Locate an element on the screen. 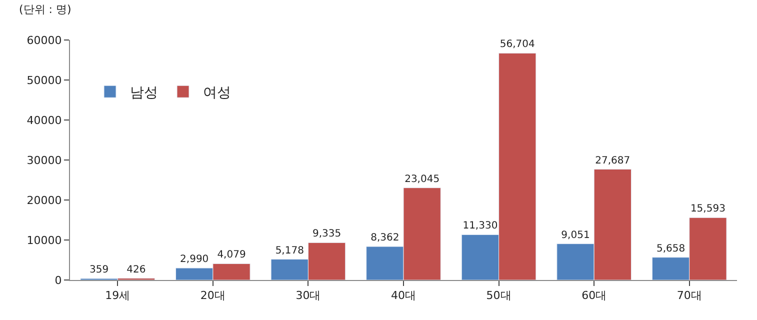 This screenshot has width=757, height=320. text: (단위 : 명) is located at coordinates (45, 9).